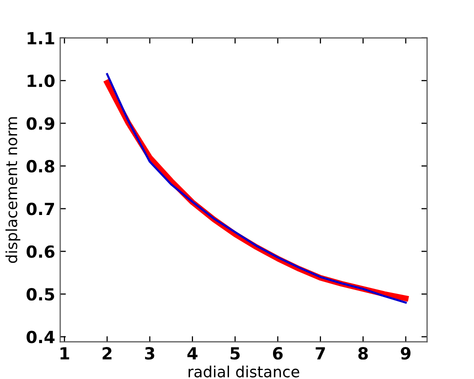  What do you see at coordinates (192, 353) in the screenshot?
I see `x-tick-label: 4` at bounding box center [192, 353].